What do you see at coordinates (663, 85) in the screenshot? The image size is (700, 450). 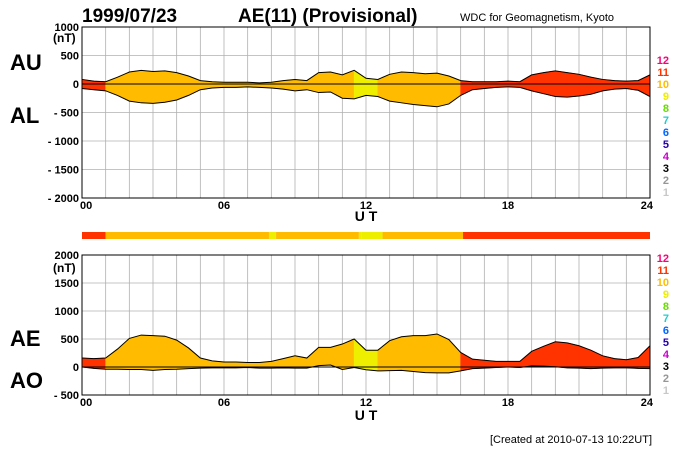 I see `level-scale-label: 10` at bounding box center [663, 85].